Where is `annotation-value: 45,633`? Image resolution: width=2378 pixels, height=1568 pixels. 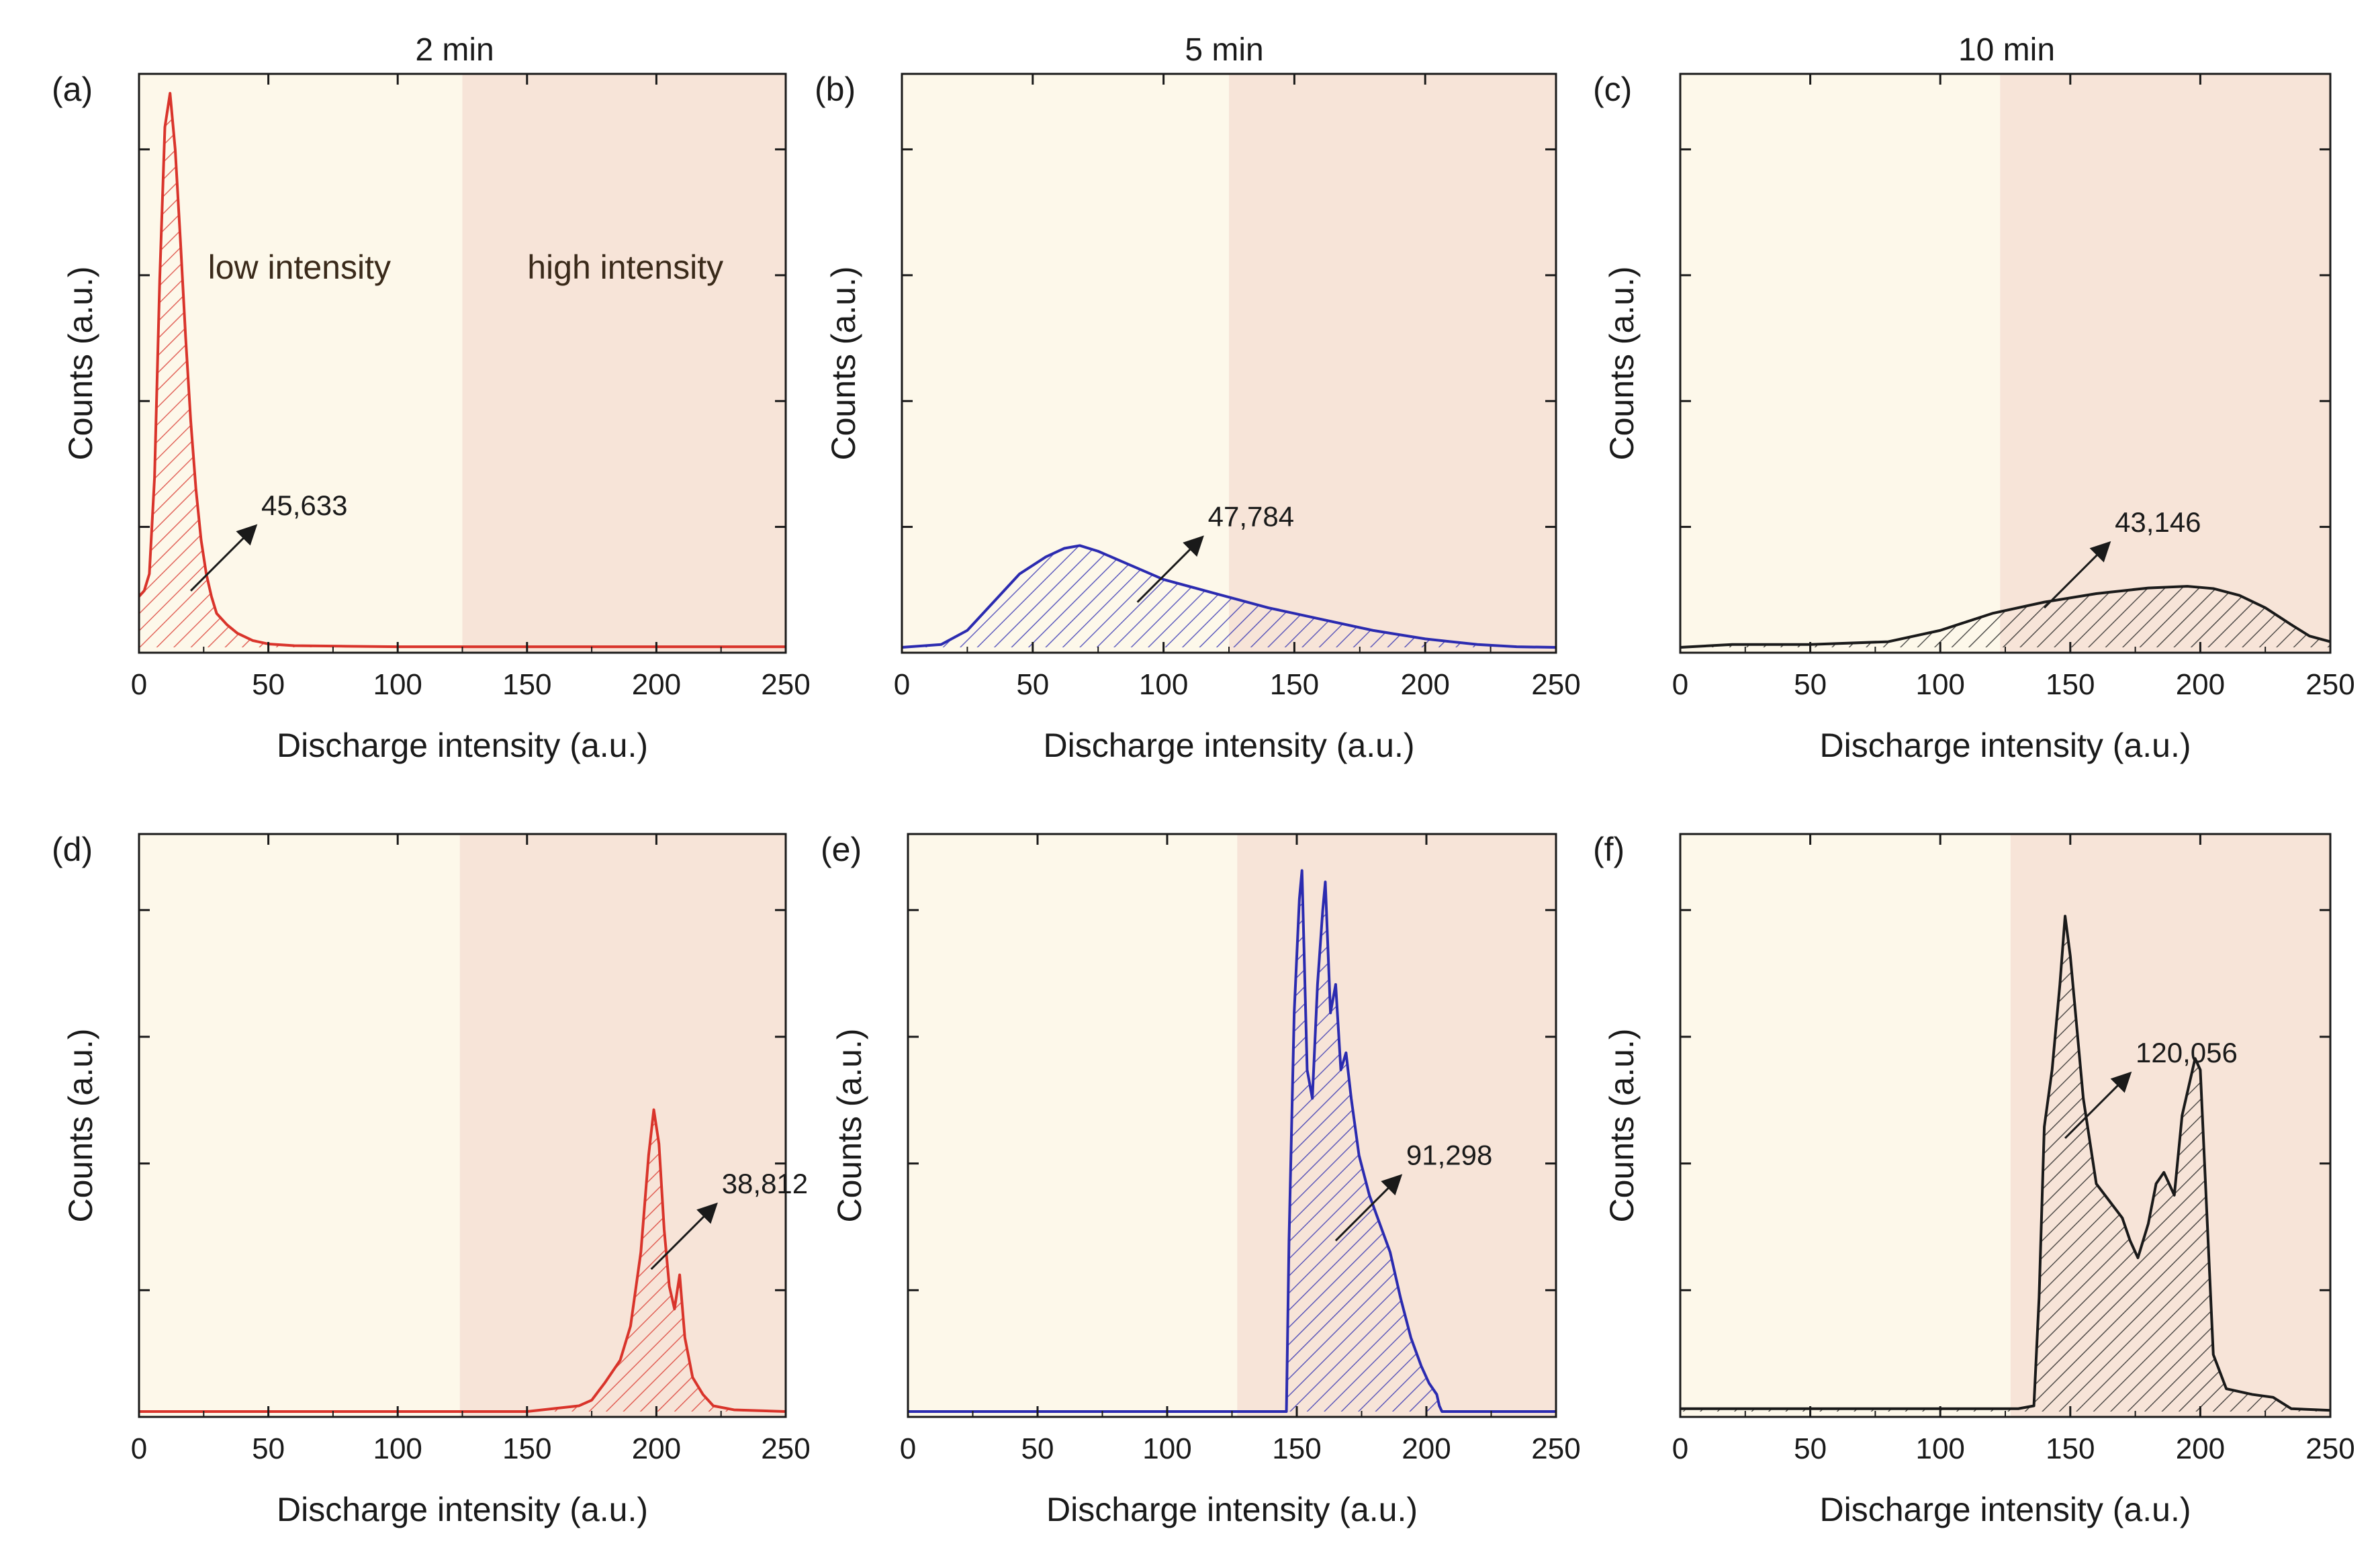 annotation-value: 45,633 is located at coordinates (304, 505).